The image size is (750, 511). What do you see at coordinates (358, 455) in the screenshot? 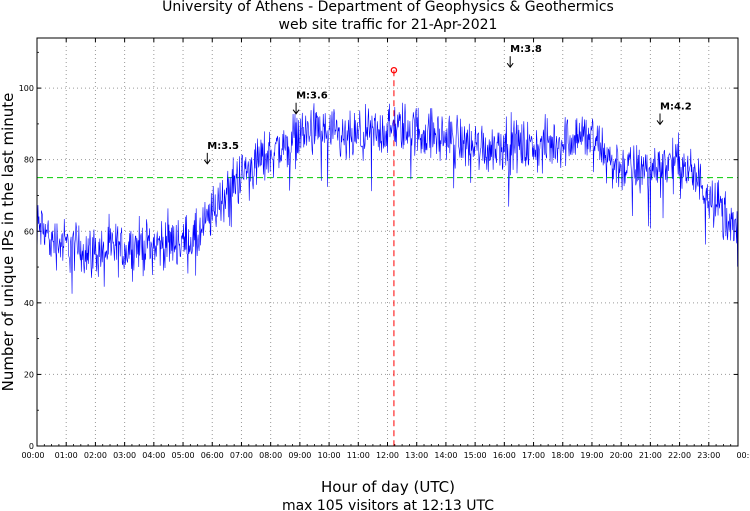
I see `x-tick-label: 11:00` at bounding box center [358, 455].